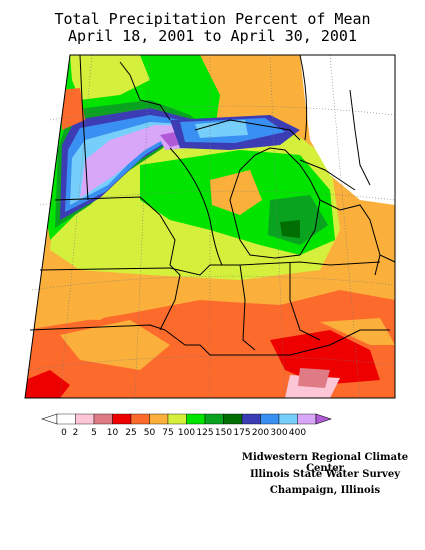 This screenshot has height=550, width=425. I want to click on legend-tick-label: 150, so click(223, 433).